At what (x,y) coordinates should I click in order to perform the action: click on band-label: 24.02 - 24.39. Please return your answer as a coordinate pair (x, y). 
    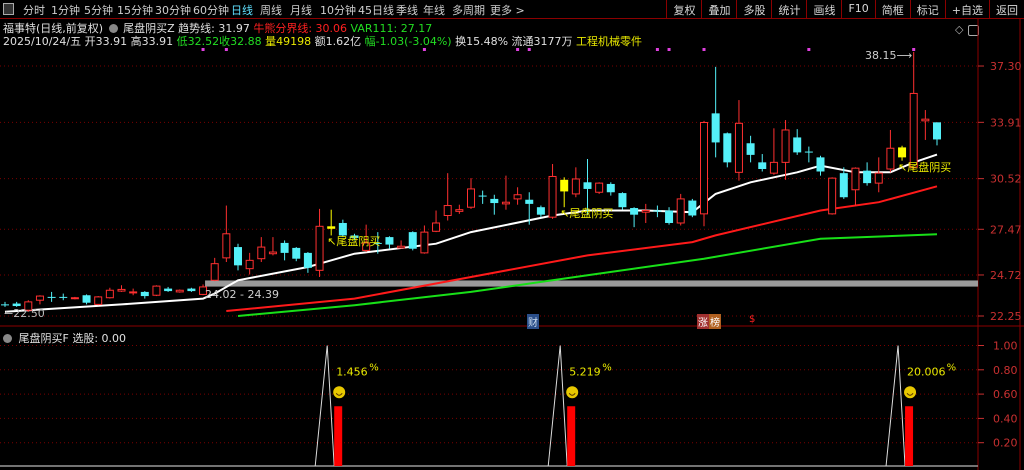
    Looking at the image, I should click on (242, 294).